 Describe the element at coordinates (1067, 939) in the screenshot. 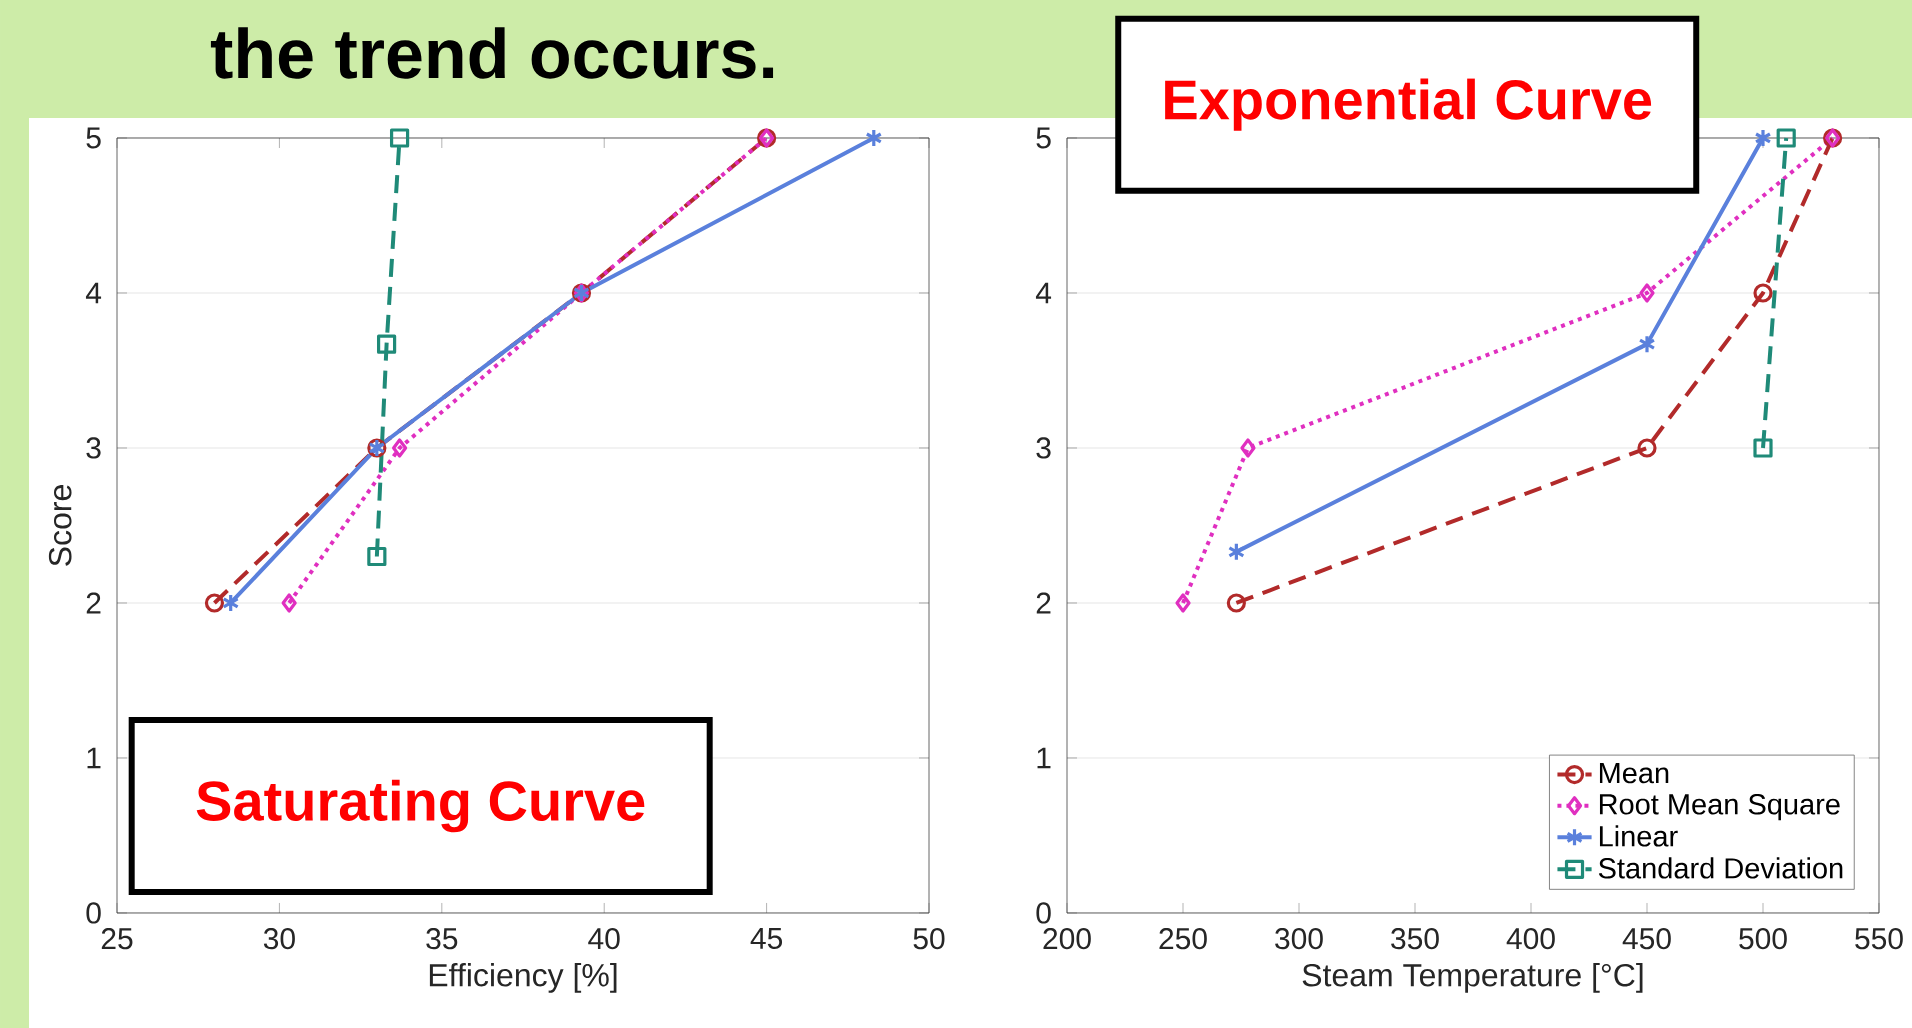

I see `x-tick-label: 200` at that location.